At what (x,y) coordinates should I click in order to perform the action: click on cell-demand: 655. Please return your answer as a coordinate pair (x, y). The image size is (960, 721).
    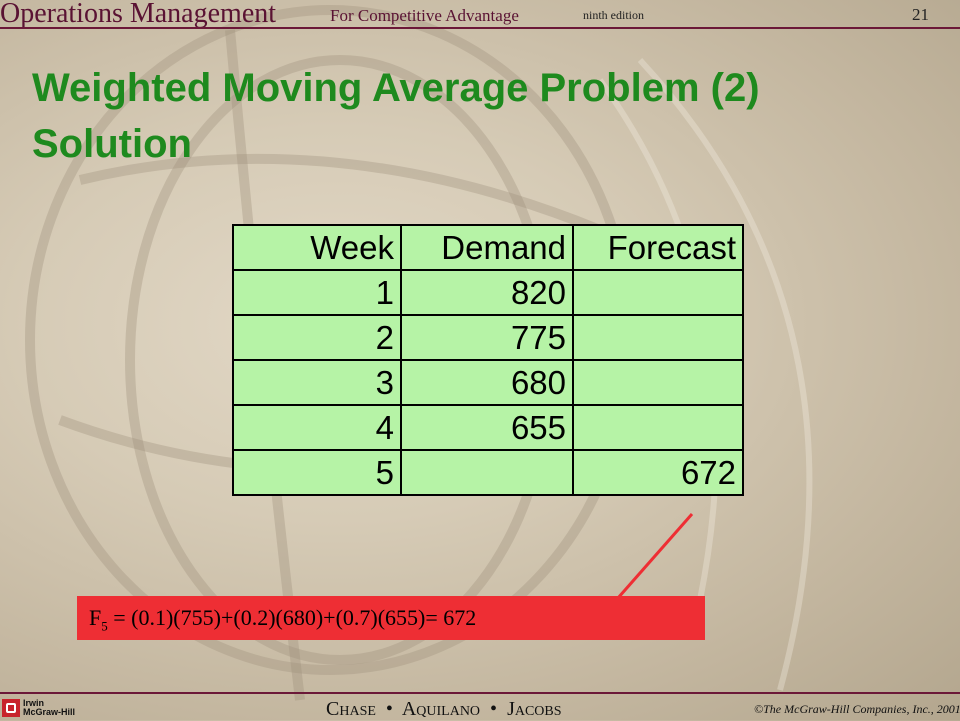
    Looking at the image, I should click on (487, 427).